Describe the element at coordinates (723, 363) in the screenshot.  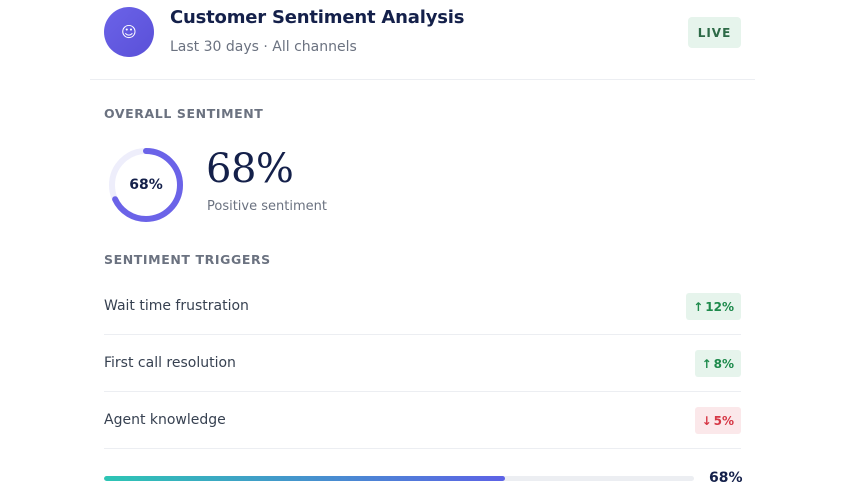
I see `trigger-change-value: 8%` at that location.